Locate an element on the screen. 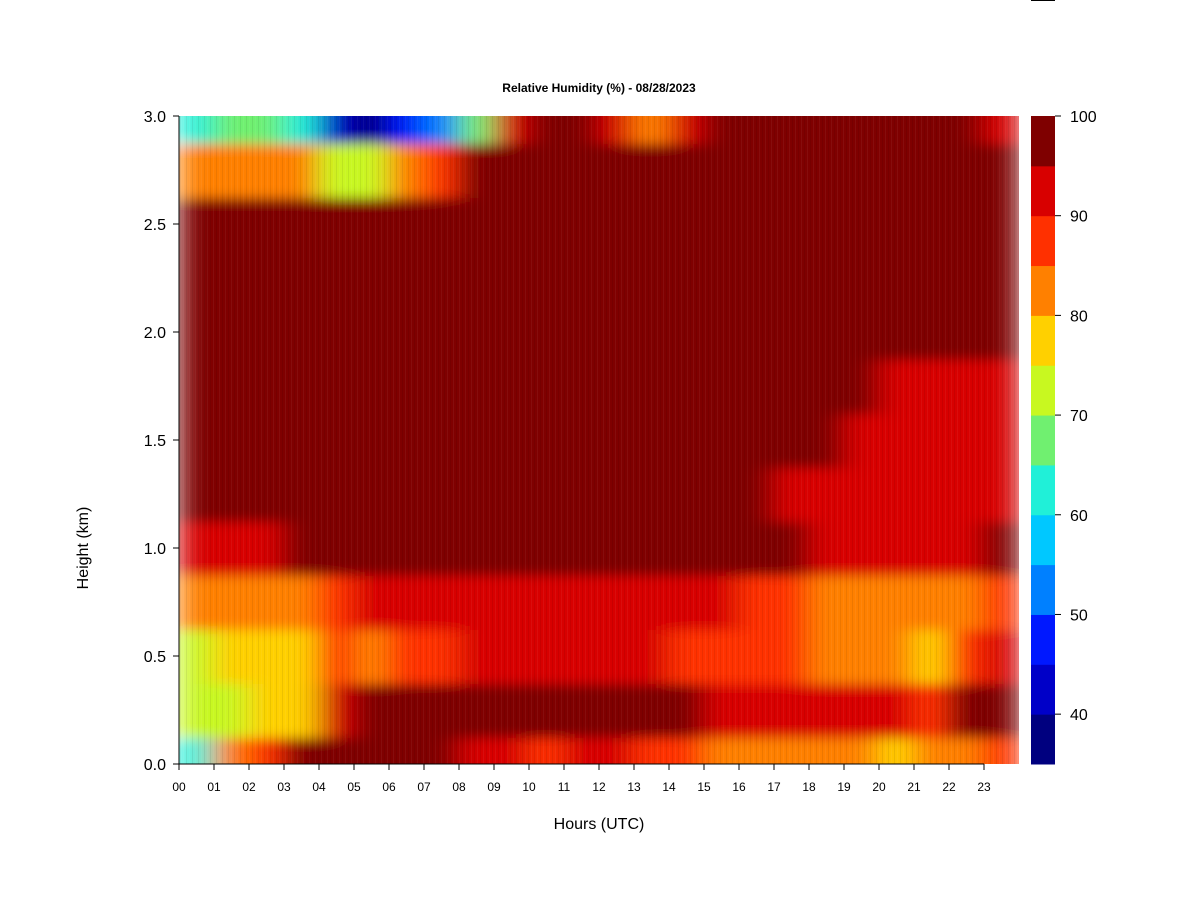  x-tick-label: 00 is located at coordinates (179, 787).